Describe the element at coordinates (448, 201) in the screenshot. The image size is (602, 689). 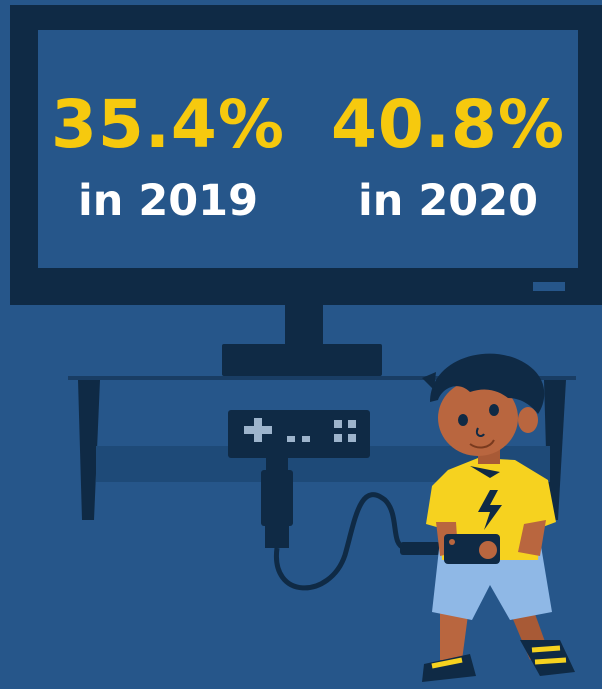
I see `stat-year-label: in 2020` at that location.